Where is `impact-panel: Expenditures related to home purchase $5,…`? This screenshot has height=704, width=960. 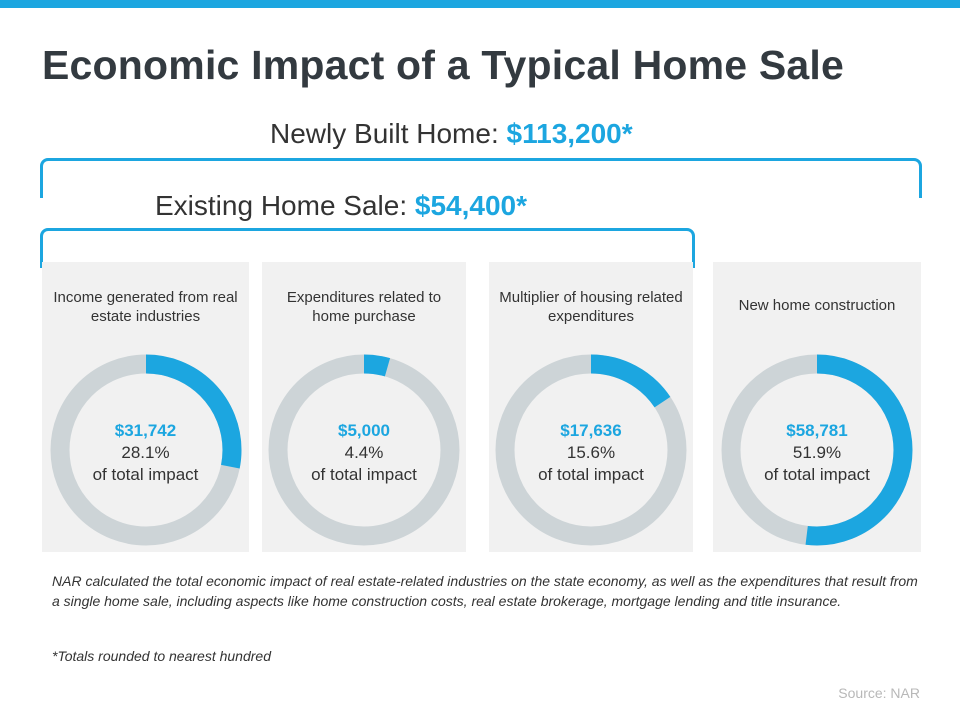 impact-panel: Expenditures related to home purchase $5,… is located at coordinates (364, 407).